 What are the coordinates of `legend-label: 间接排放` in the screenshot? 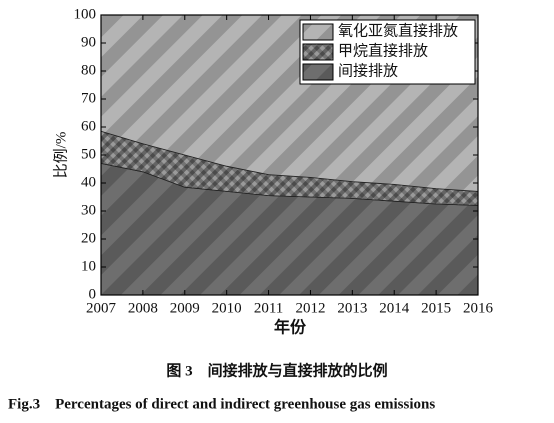 It's located at (368, 70).